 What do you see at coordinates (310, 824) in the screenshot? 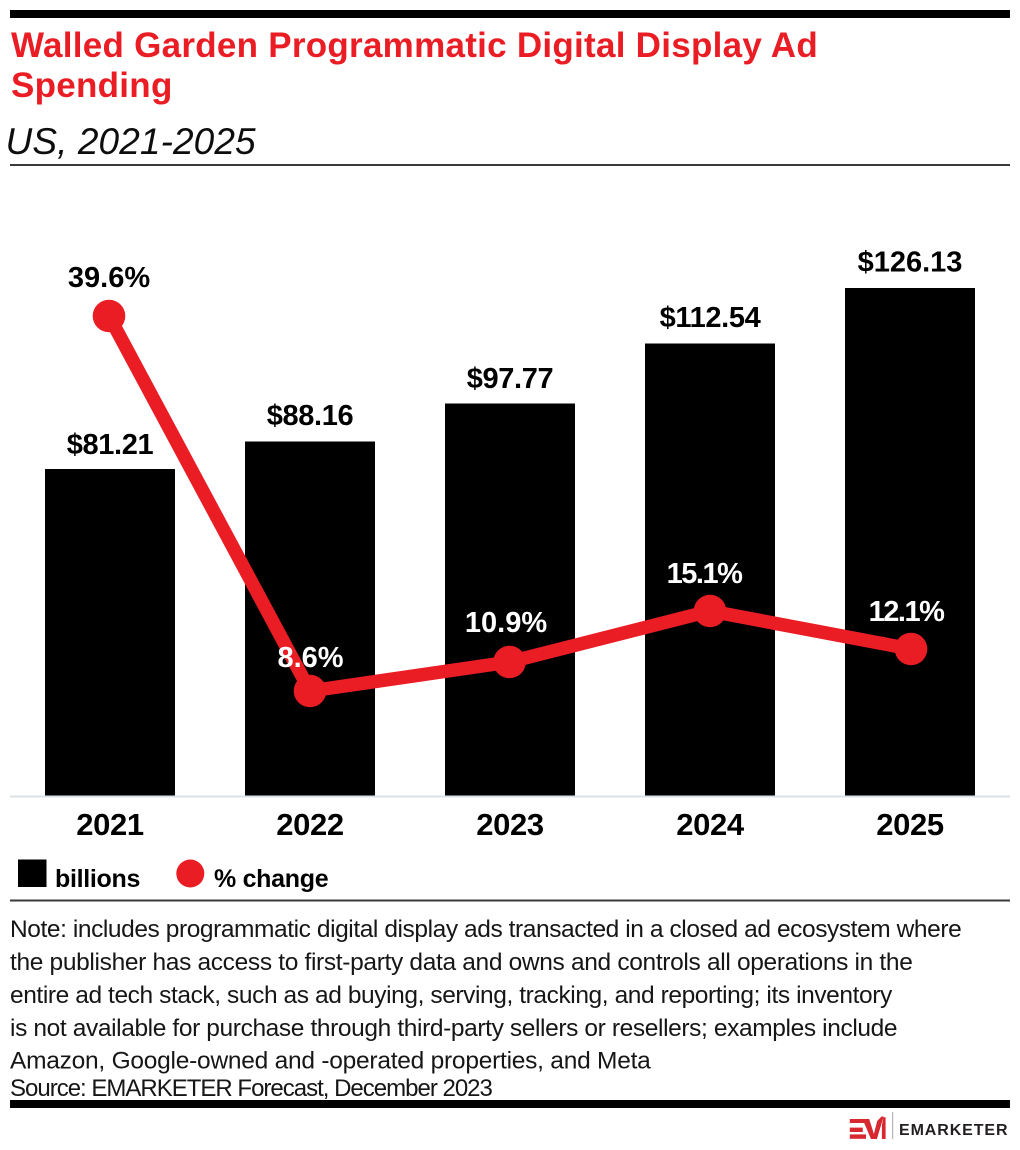
I see `svg-text: 2022` at bounding box center [310, 824].